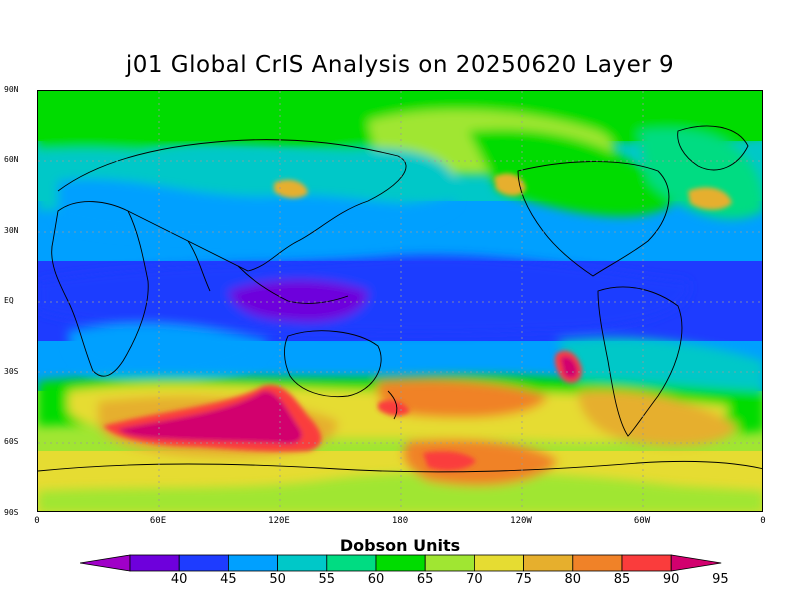 The width and height of the screenshot is (800, 600). I want to click on colorbar-low-arrow, so click(105, 563).